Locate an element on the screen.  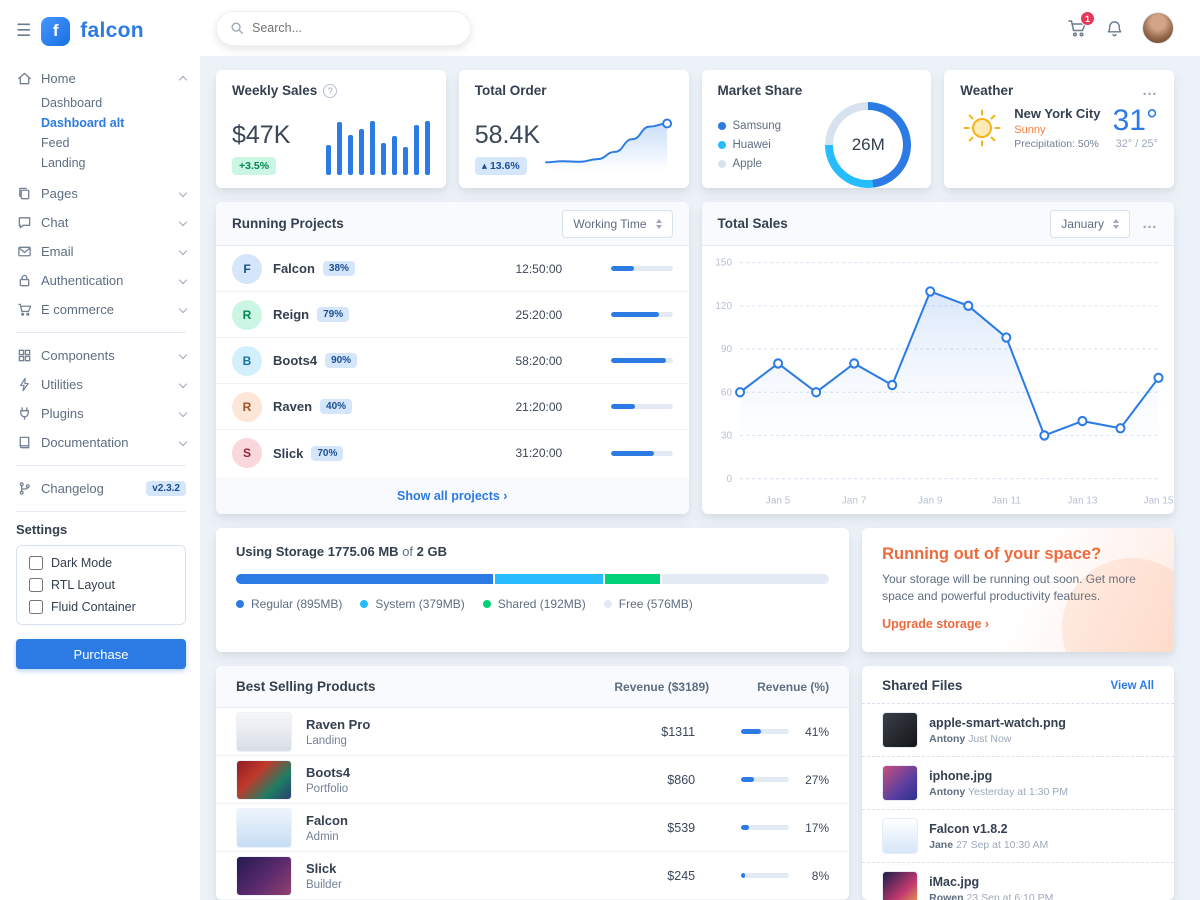
brand-name: falcon is located at coordinates (112, 30).